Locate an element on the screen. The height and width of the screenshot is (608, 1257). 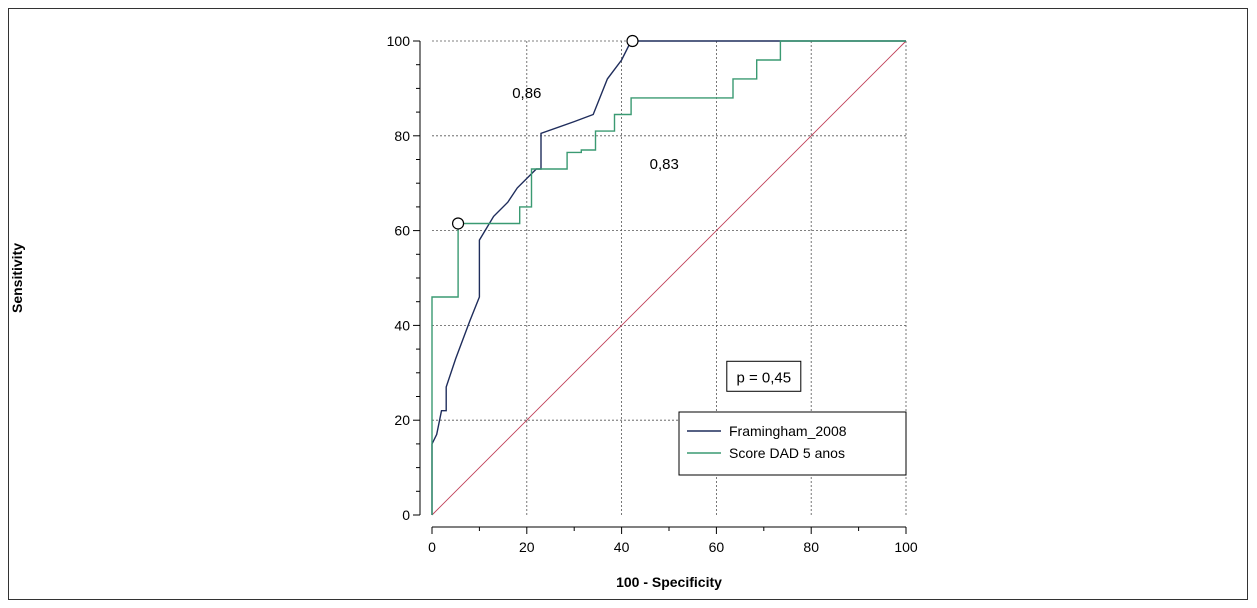
p-value-label: p = 0,45 is located at coordinates (763, 377).